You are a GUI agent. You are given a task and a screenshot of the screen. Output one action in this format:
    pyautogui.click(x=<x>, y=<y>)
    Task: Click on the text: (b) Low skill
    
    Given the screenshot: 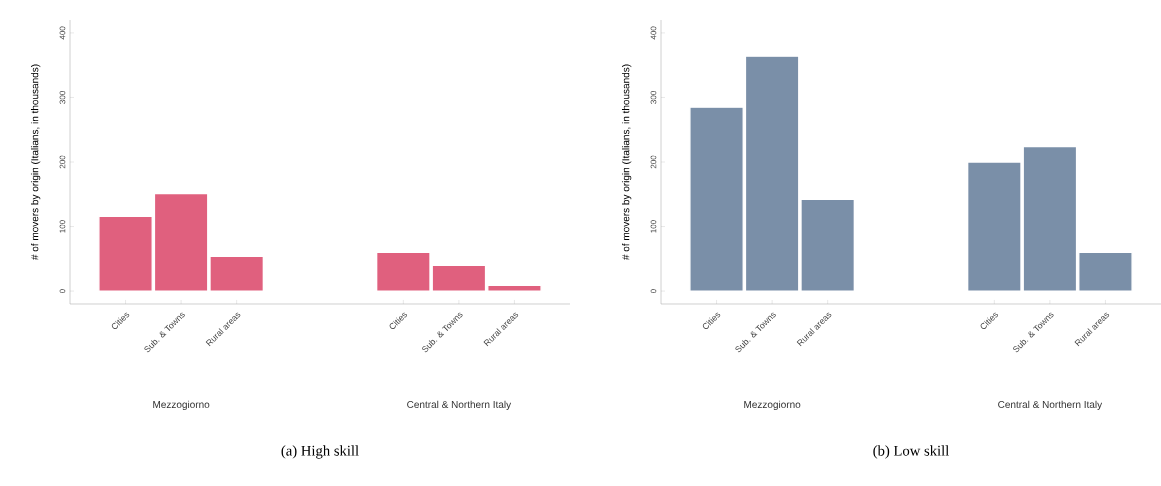 What is the action you would take?
    pyautogui.click(x=911, y=452)
    